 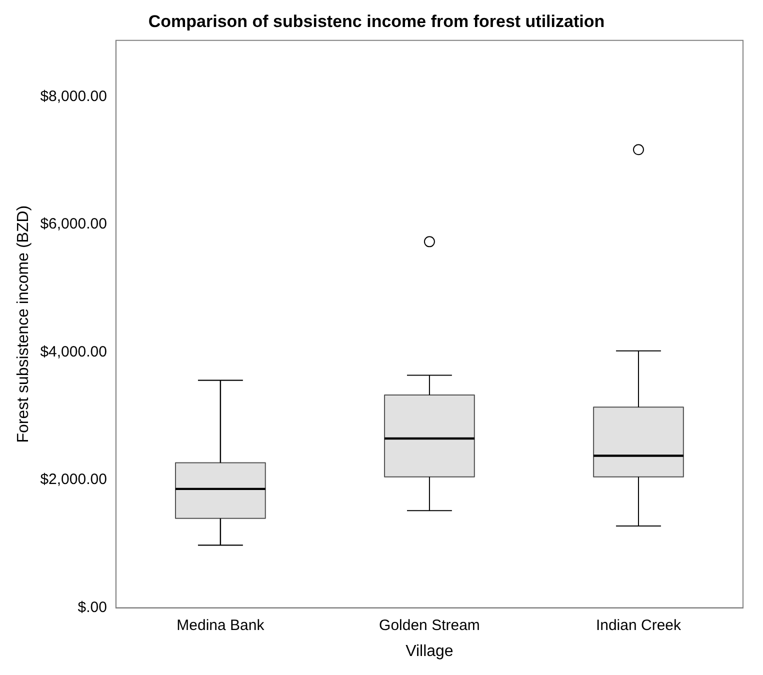 What do you see at coordinates (639, 625) in the screenshot?
I see `x-tick-label: Indian Creek` at bounding box center [639, 625].